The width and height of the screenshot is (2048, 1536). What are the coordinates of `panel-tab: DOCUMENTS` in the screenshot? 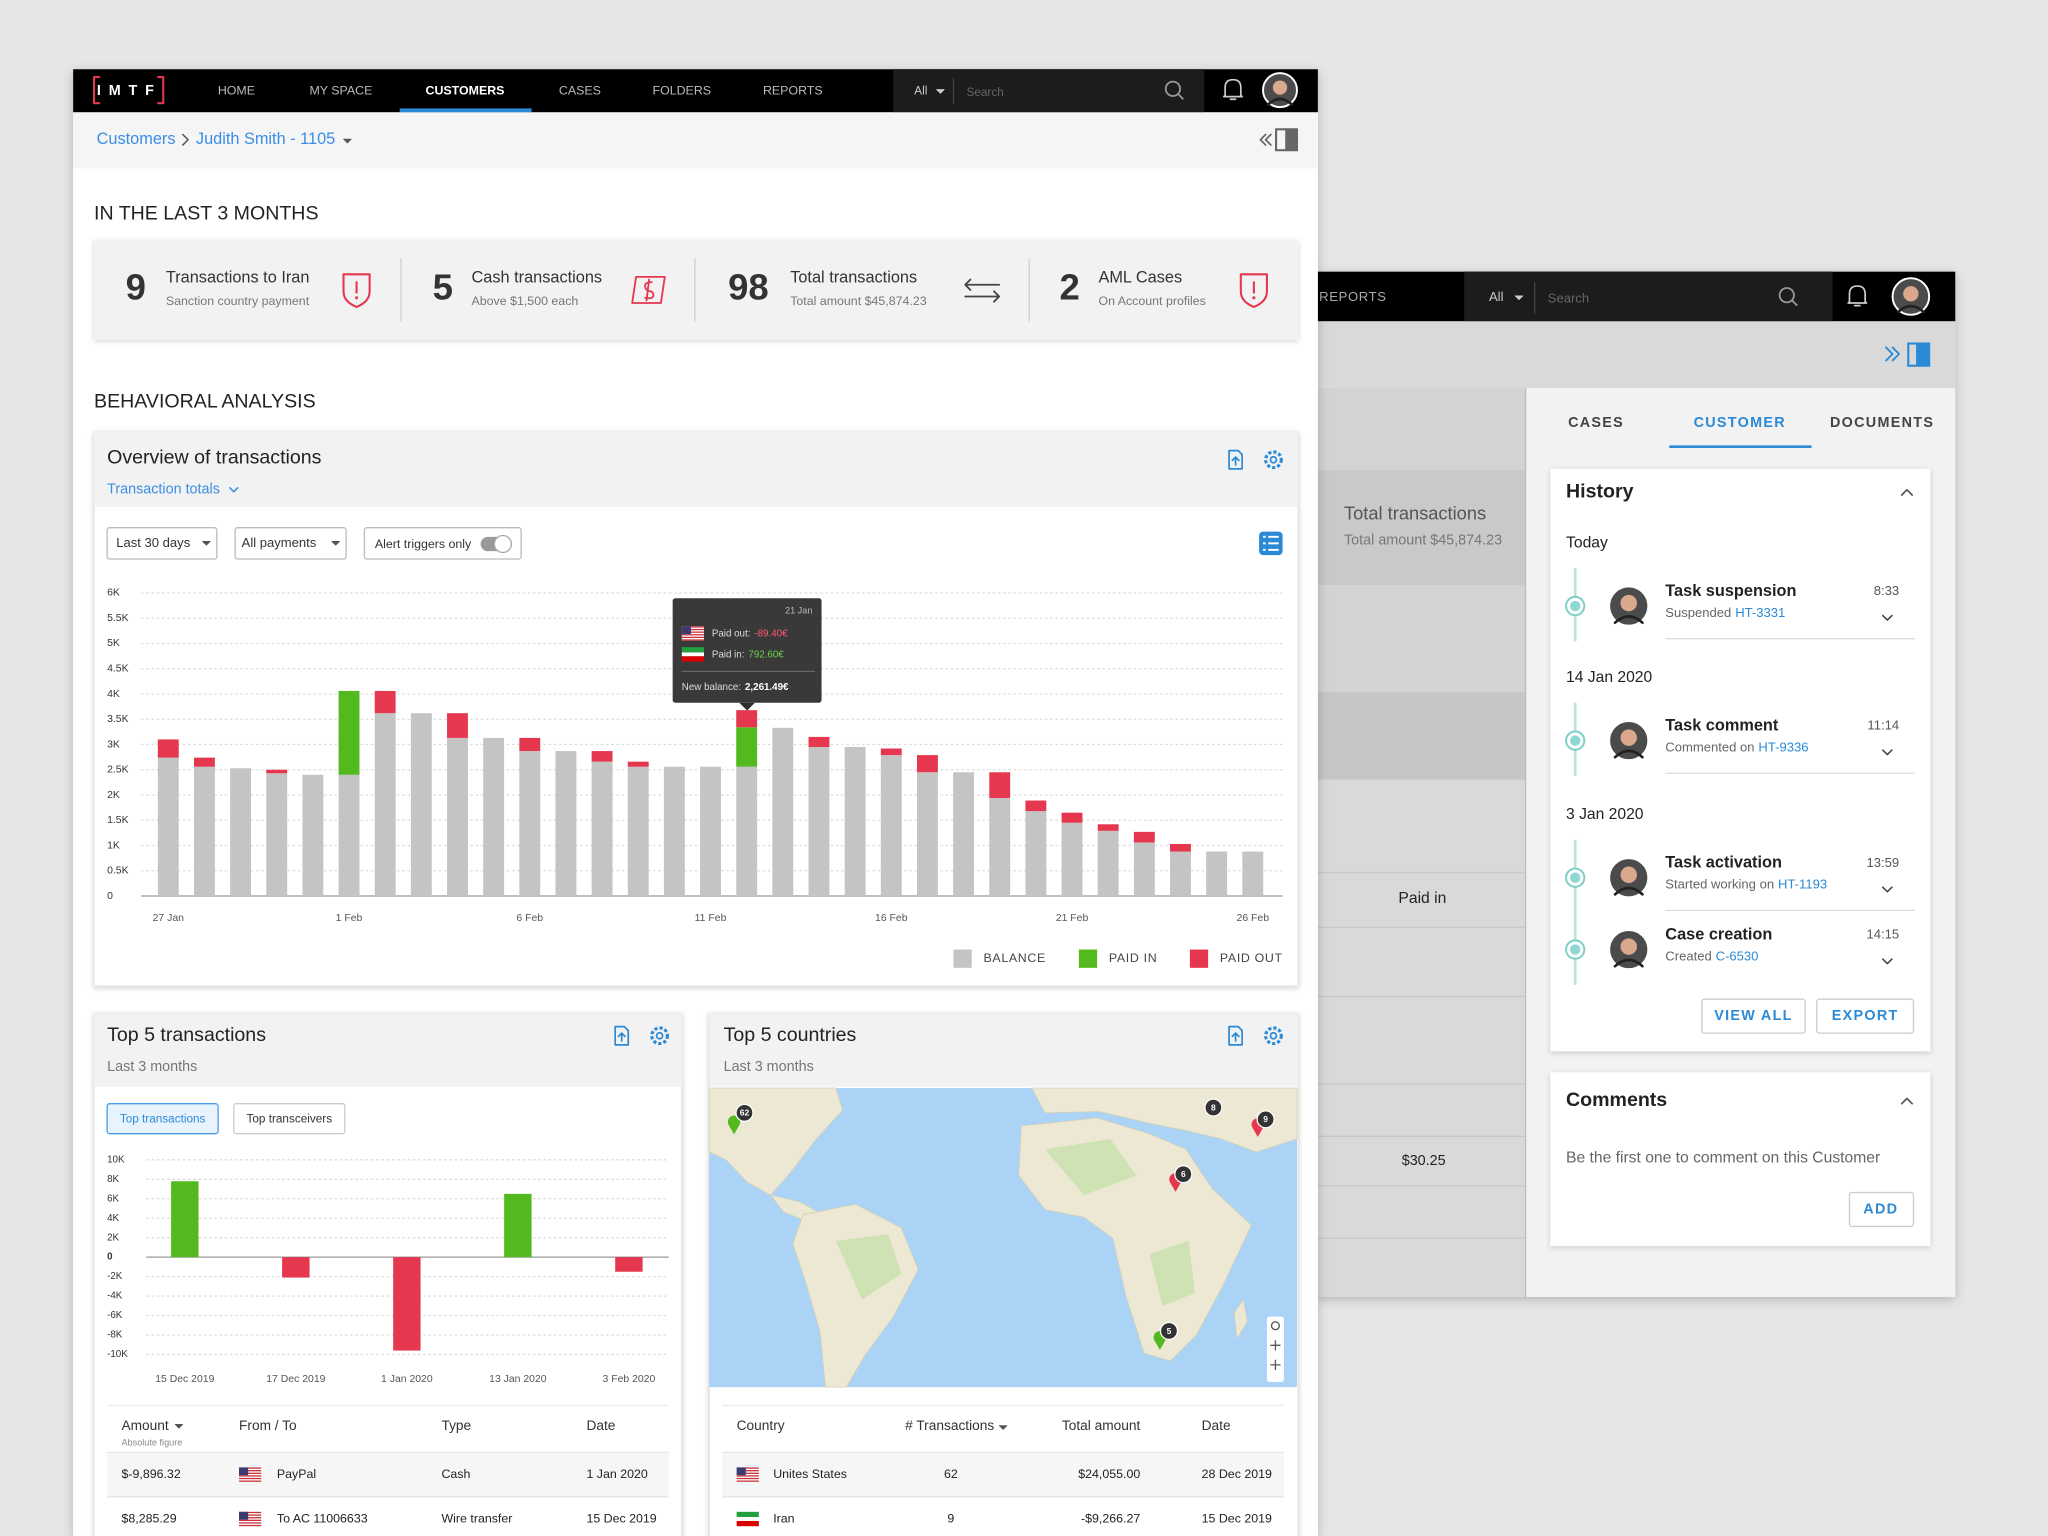 It's located at (1882, 423).